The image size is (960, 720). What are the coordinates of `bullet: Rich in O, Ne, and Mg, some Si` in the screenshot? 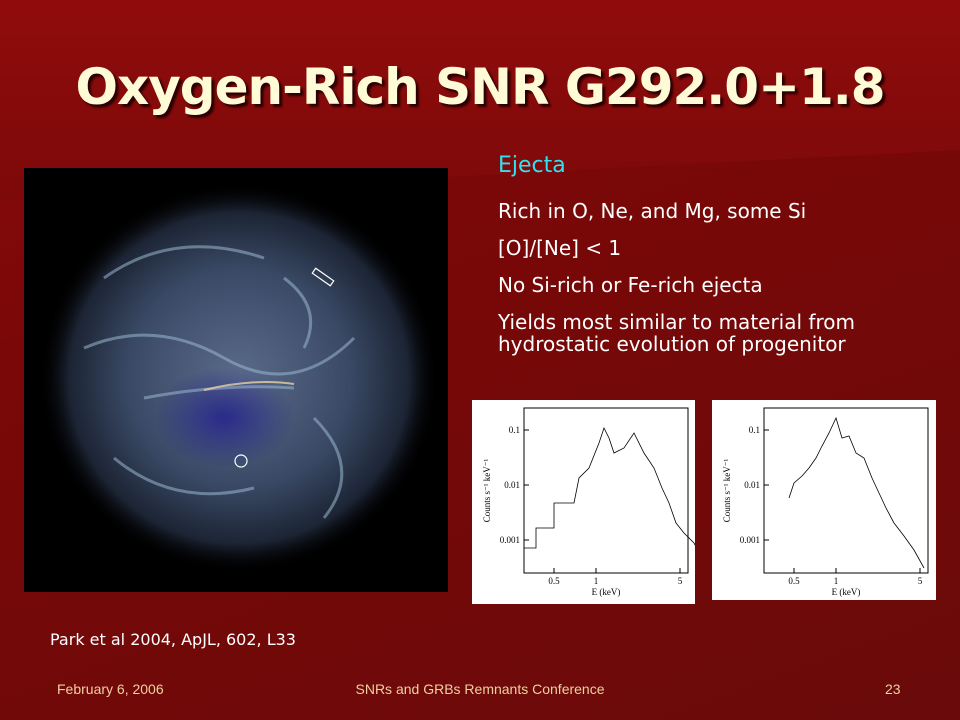 It's located at (652, 211).